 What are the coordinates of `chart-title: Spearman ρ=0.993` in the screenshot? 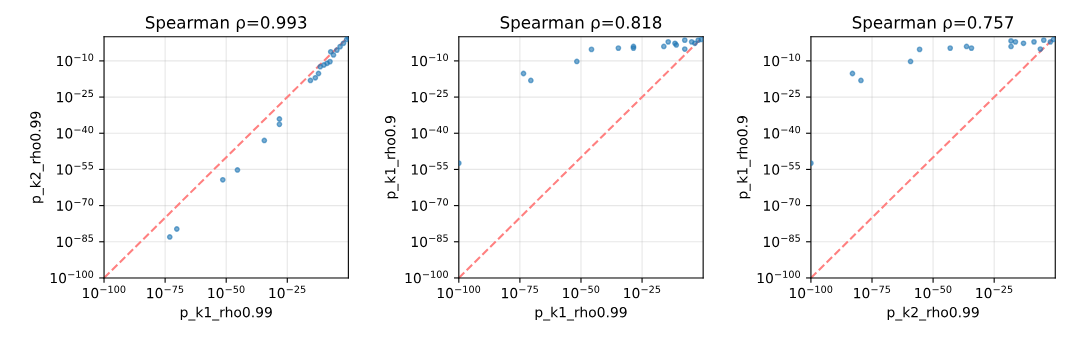 It's located at (226, 24).